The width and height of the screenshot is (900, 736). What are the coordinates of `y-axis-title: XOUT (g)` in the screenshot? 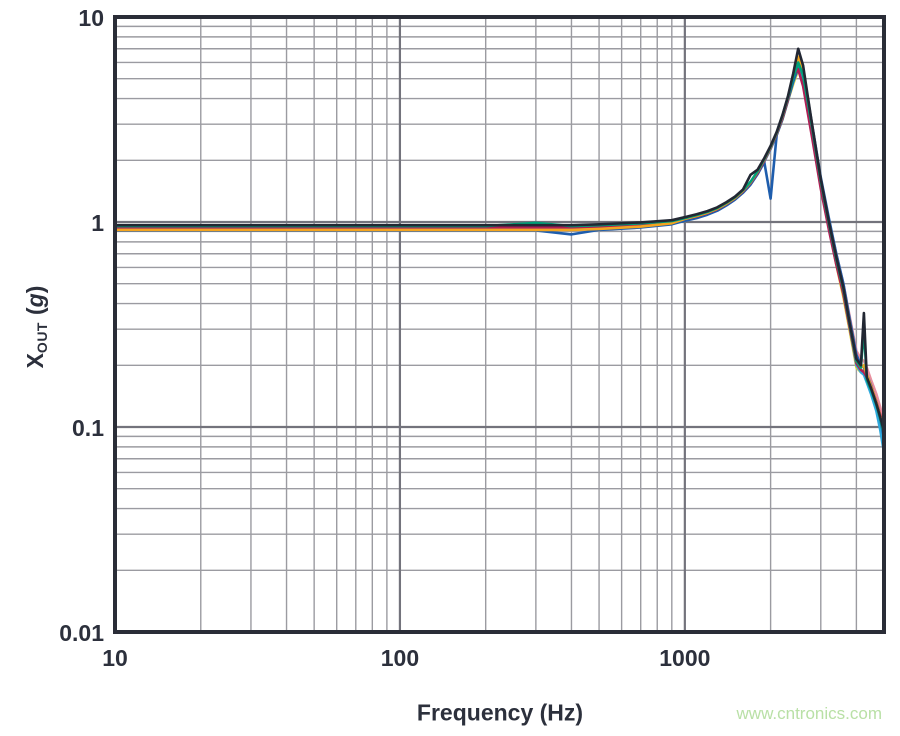 It's located at (36, 327).